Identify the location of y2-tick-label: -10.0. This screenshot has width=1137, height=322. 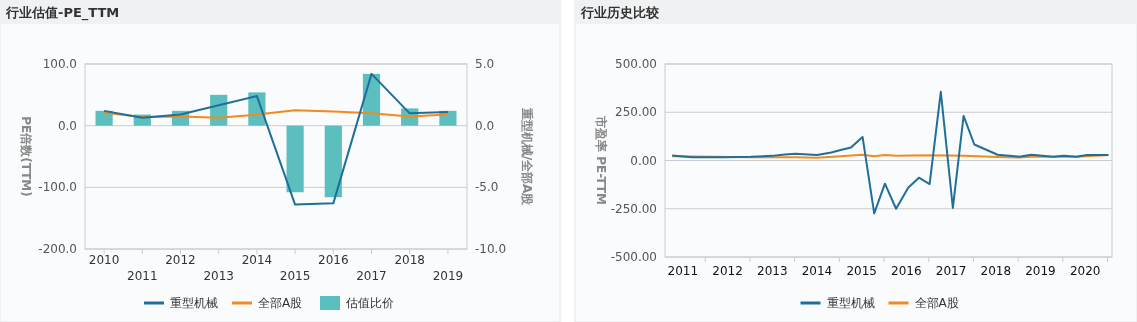
(491, 249).